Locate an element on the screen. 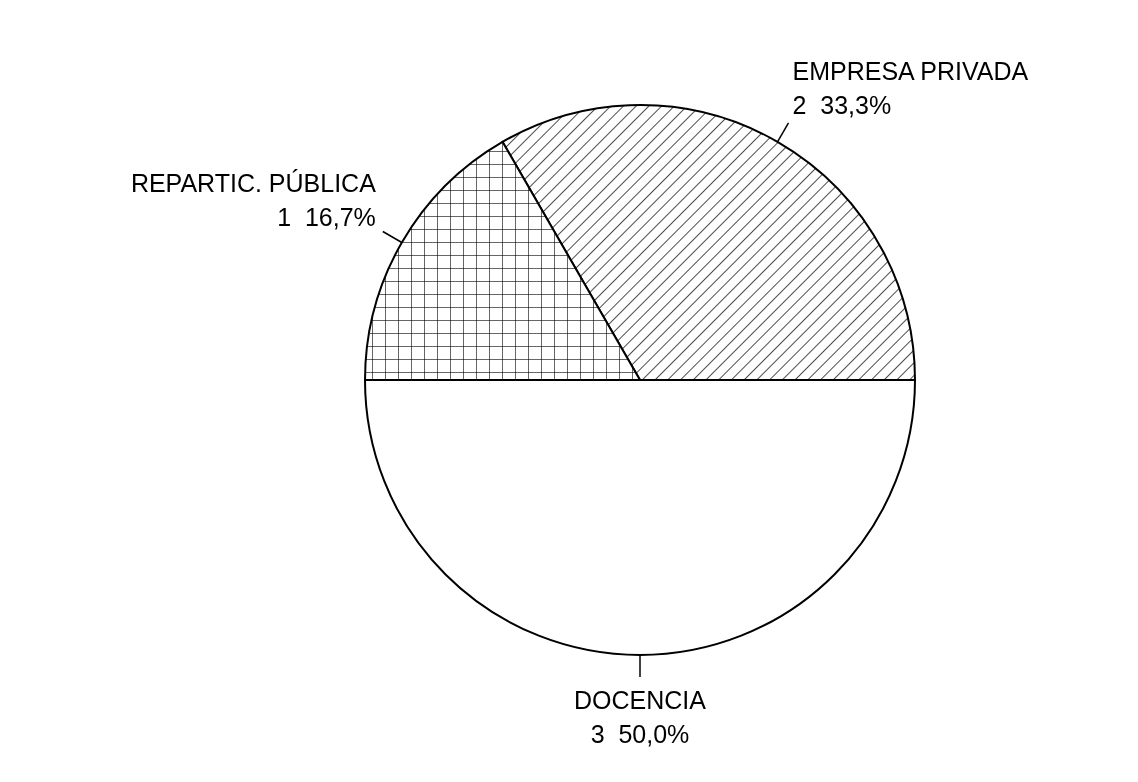 The width and height of the screenshot is (1138, 782). data-label: 2 33,3% is located at coordinates (842, 104).